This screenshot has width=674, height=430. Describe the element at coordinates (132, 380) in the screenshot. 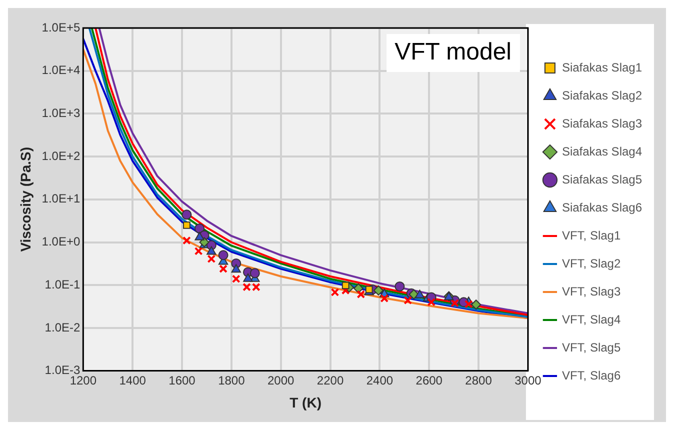

I see `x-tick-label: 1400` at that location.